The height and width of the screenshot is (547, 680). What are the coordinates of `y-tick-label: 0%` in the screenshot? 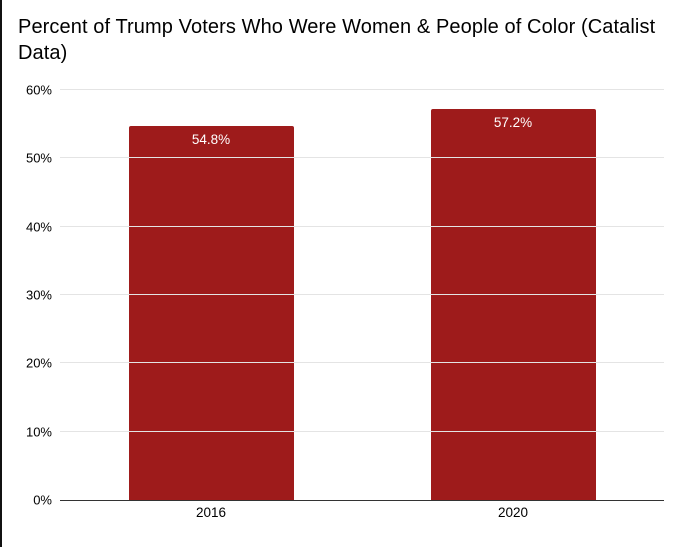 It's located at (42, 500).